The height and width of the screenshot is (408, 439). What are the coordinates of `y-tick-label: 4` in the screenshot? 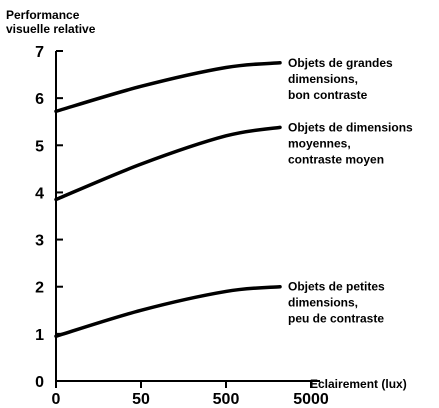 It's located at (39, 193).